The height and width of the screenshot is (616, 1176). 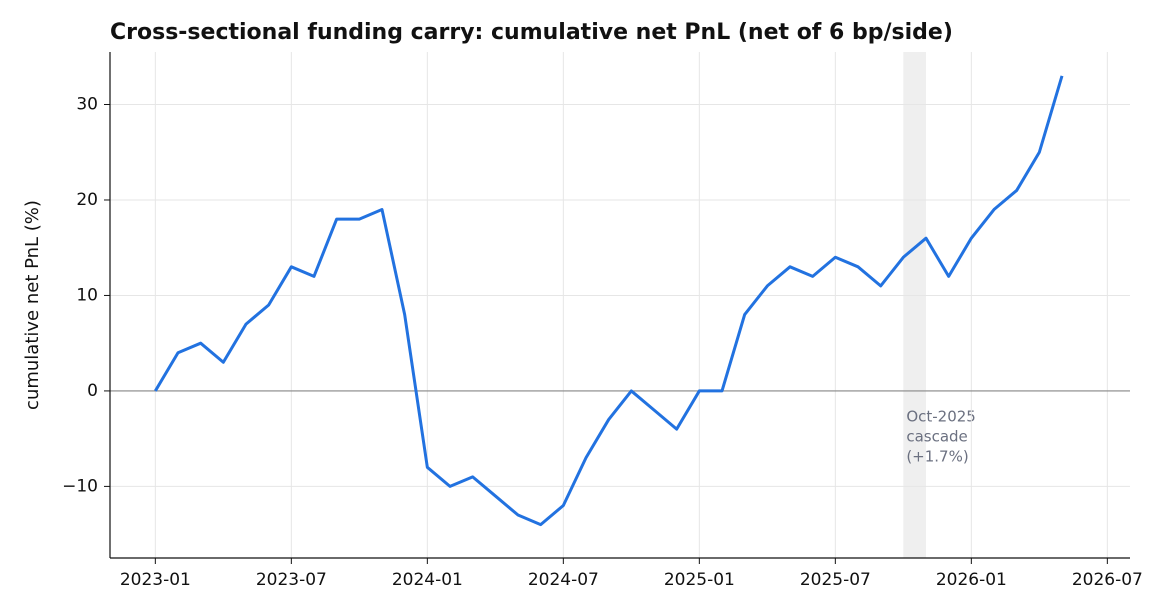 I want to click on x-tick-label: 2026-01, so click(x=971, y=580).